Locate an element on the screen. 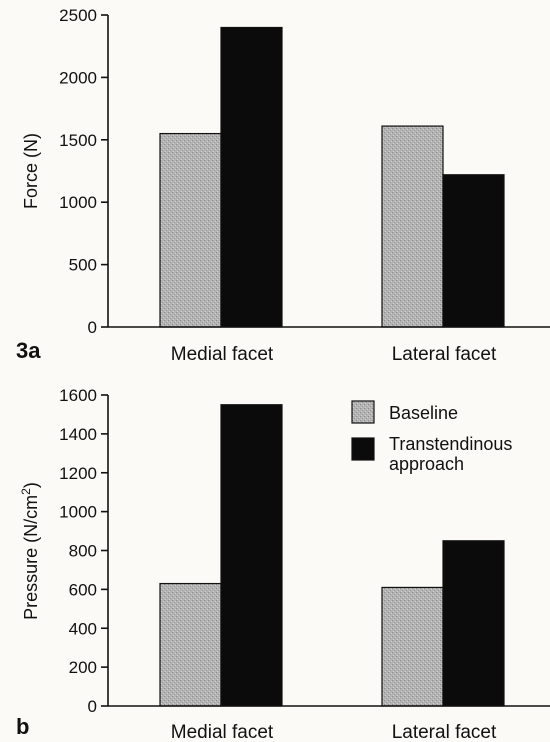 Image resolution: width=550 pixels, height=742 pixels. pressure-y-tick-label: 400 is located at coordinates (83, 628).